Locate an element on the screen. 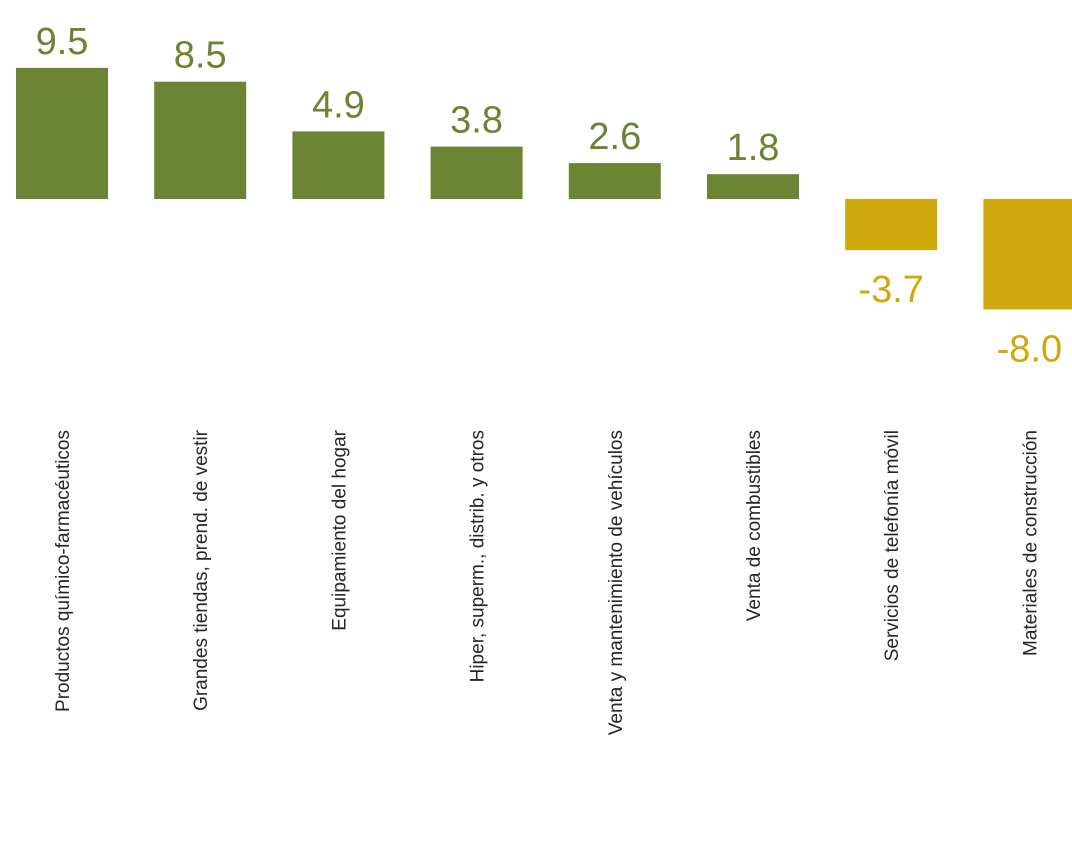 The image size is (1072, 863). value-label-2: 8.5 is located at coordinates (200, 56).